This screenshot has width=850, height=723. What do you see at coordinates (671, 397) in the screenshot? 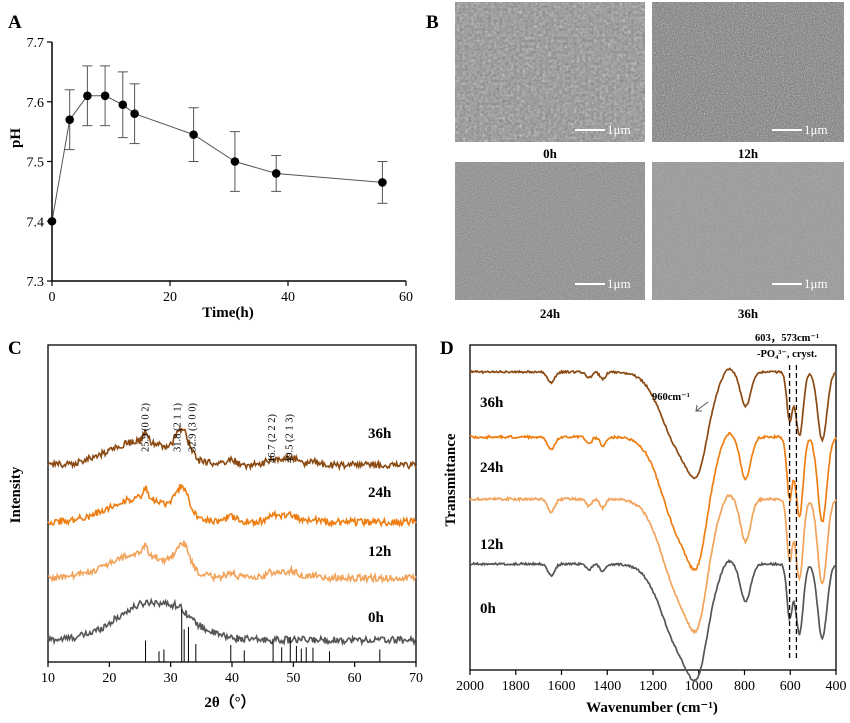
I see `ftir-annotation-960: 960cm⁻¹` at bounding box center [671, 397].